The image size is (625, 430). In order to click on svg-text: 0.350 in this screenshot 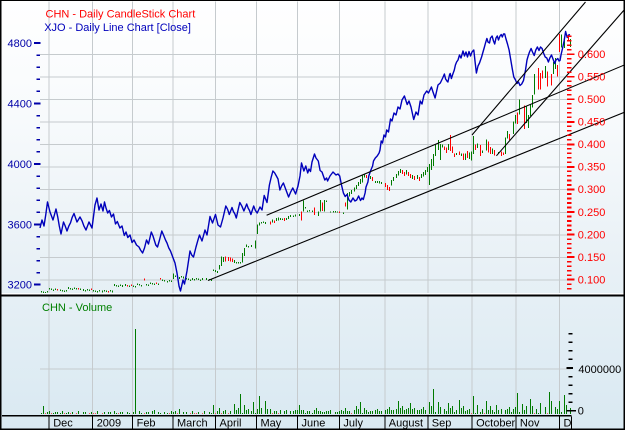, I will do `click(592, 168)`.